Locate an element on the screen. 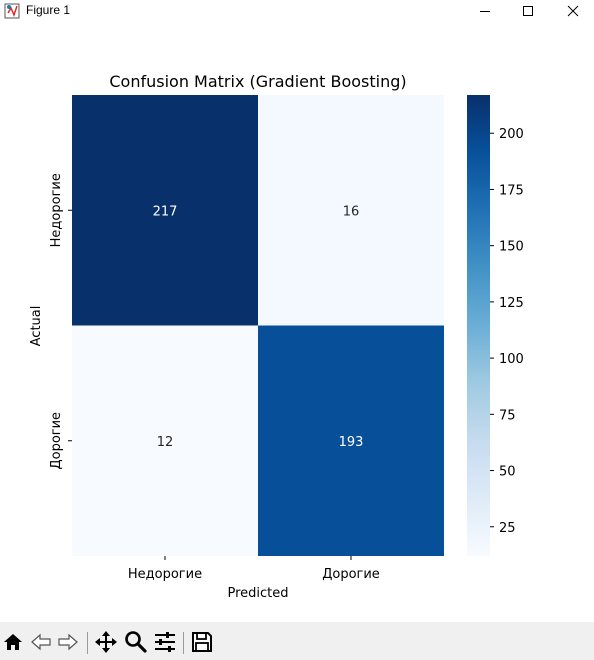  window-title: Figure 1 is located at coordinates (48, 10).